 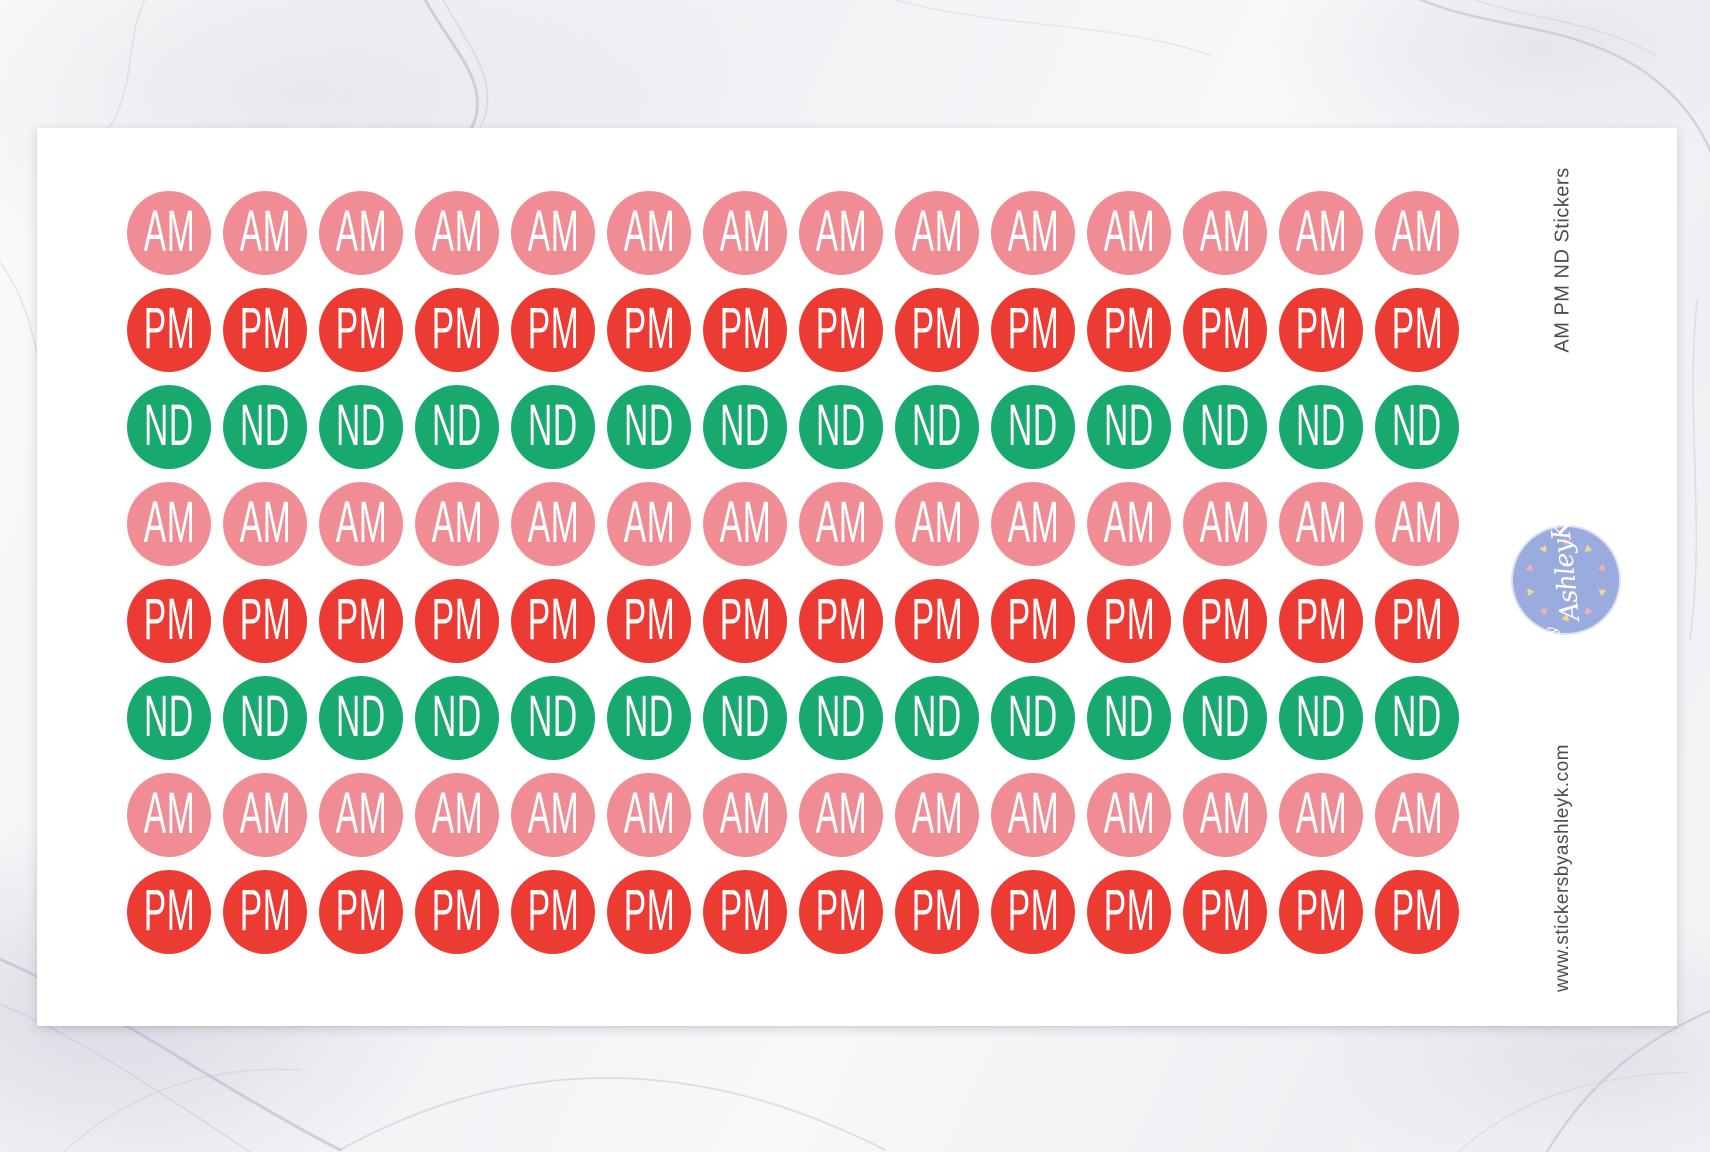 I want to click on sticker-row-pm: PM PM PM PM PM PM PM PM PM PM PM PM PM PM, so click(x=793, y=330).